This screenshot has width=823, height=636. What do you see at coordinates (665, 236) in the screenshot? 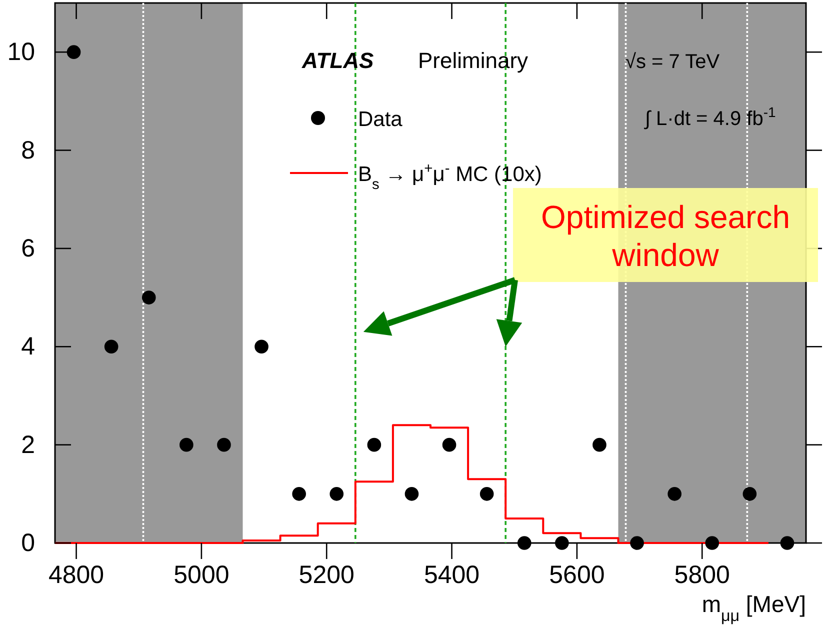
I see `annotation: Optimized search window` at bounding box center [665, 236].